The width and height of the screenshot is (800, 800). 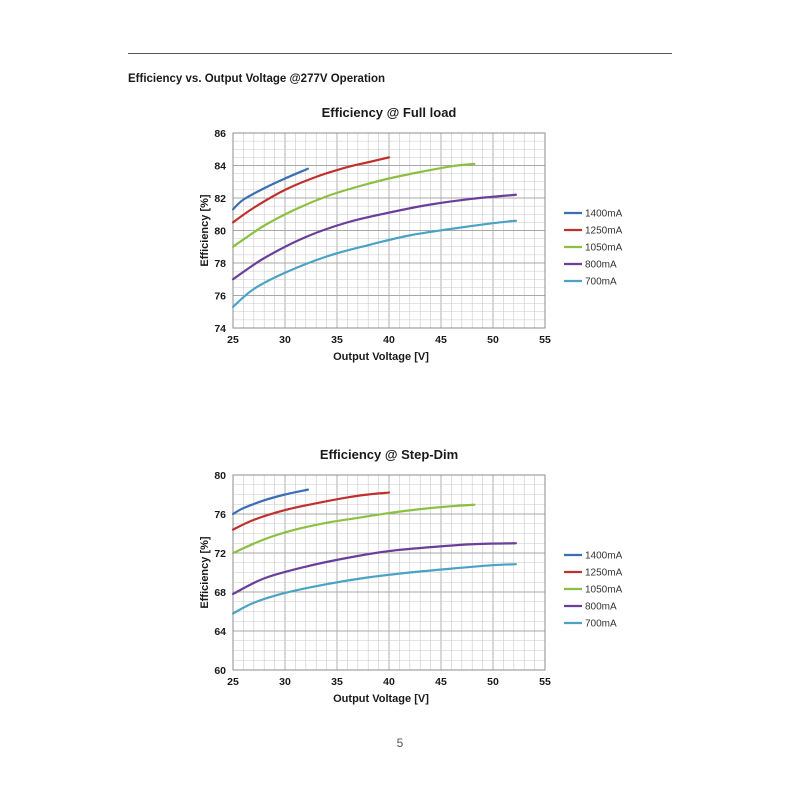 What do you see at coordinates (220, 167) in the screenshot?
I see `y-tick-label: 84` at bounding box center [220, 167].